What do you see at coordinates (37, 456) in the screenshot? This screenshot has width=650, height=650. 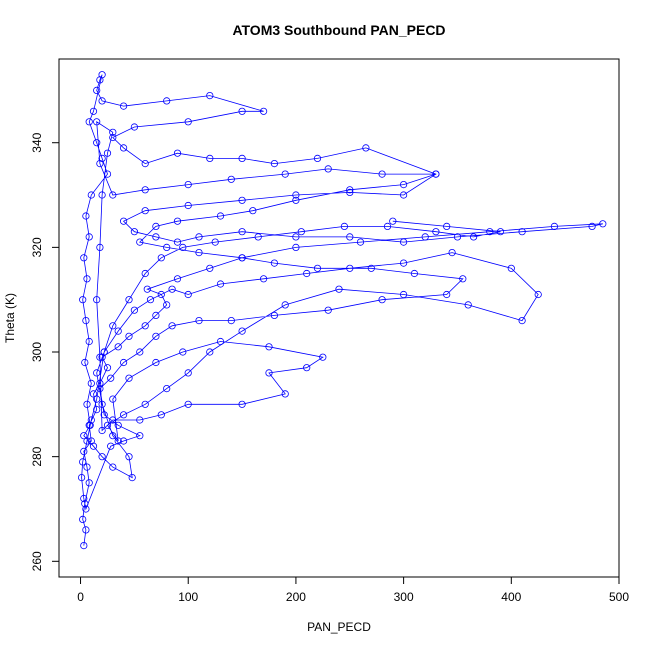 I see `y-tick-label: 280` at bounding box center [37, 456].